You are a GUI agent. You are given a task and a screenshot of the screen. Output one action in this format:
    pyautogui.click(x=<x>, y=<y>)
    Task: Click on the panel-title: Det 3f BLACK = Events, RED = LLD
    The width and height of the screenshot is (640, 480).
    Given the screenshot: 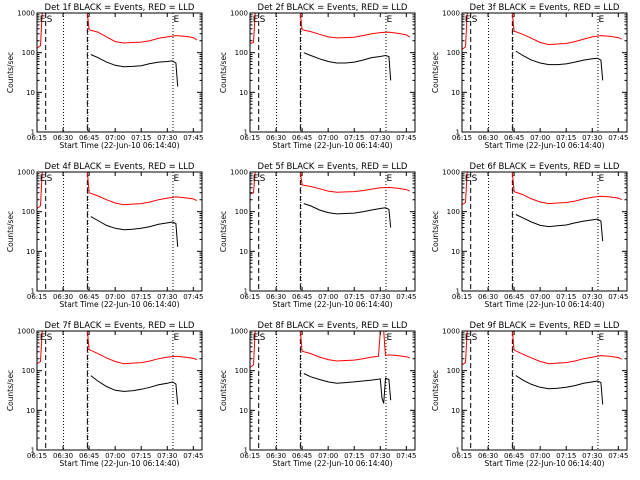 What is the action you would take?
    pyautogui.click(x=545, y=8)
    